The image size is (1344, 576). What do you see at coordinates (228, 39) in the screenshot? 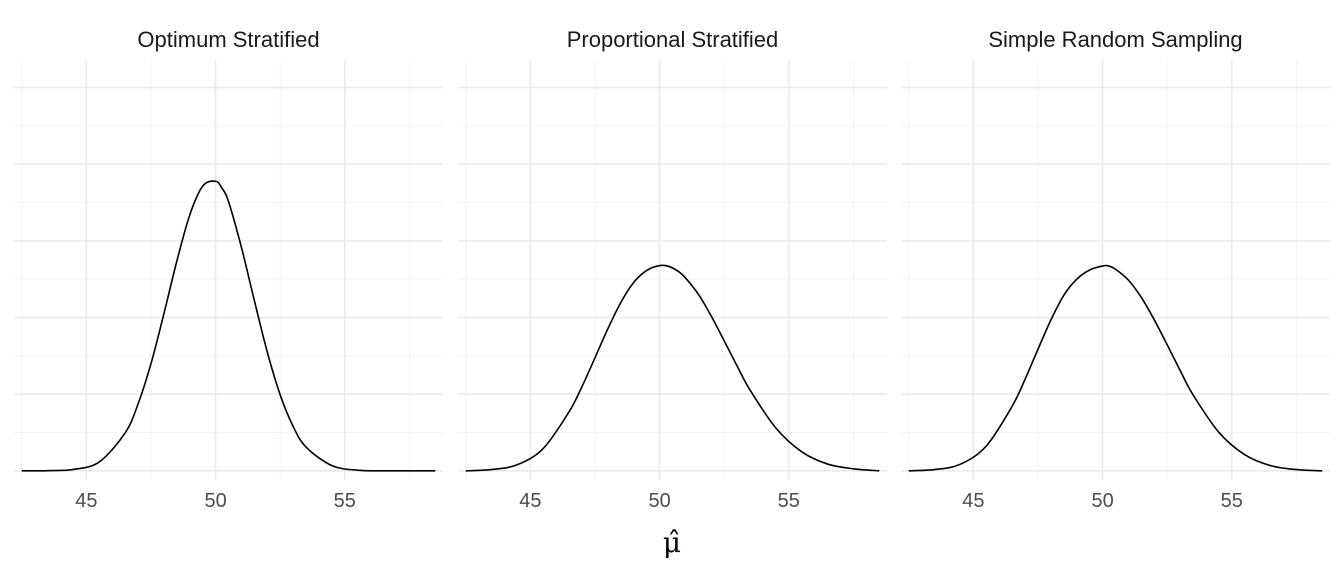
I see `panel-title: Optimum Stratified` at bounding box center [228, 39].